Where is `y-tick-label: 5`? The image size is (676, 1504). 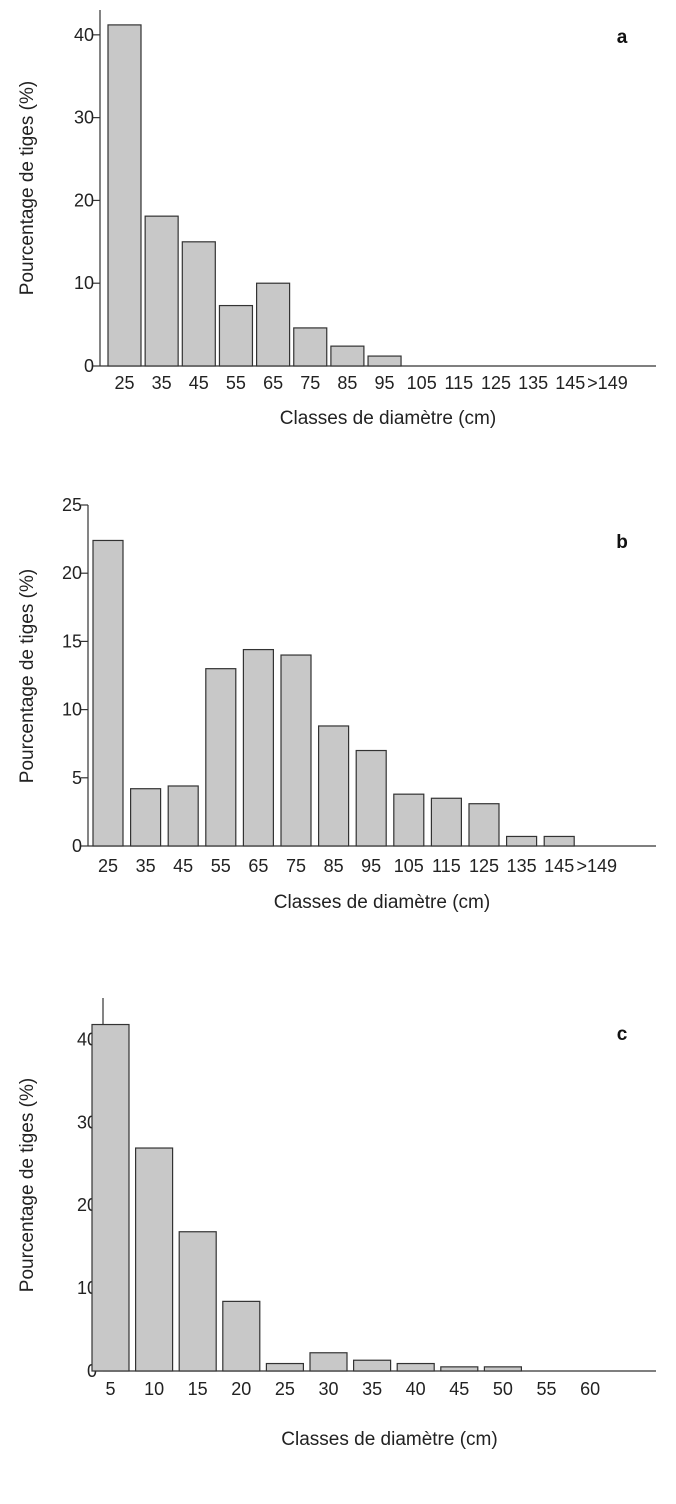 y-tick-label: 5 is located at coordinates (77, 778).